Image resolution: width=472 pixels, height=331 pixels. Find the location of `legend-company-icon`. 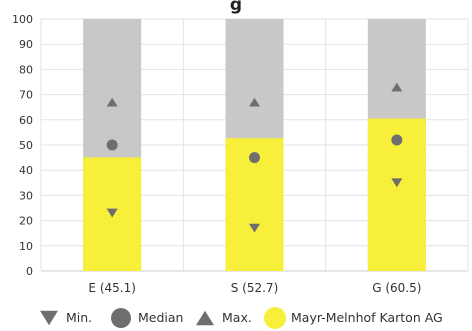

legend-company-icon is located at coordinates (275, 318).